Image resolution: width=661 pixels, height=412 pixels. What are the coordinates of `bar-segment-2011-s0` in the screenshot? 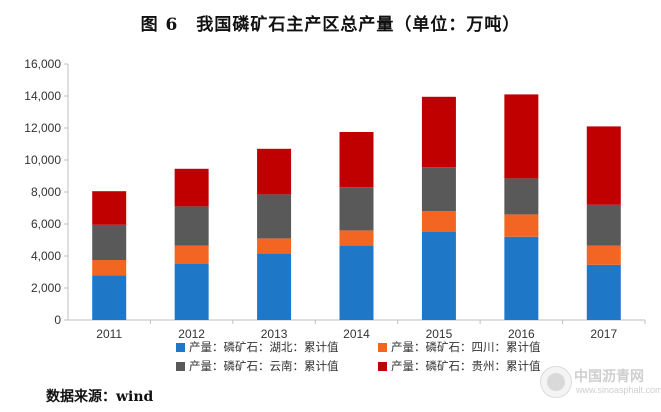 It's located at (109, 297).